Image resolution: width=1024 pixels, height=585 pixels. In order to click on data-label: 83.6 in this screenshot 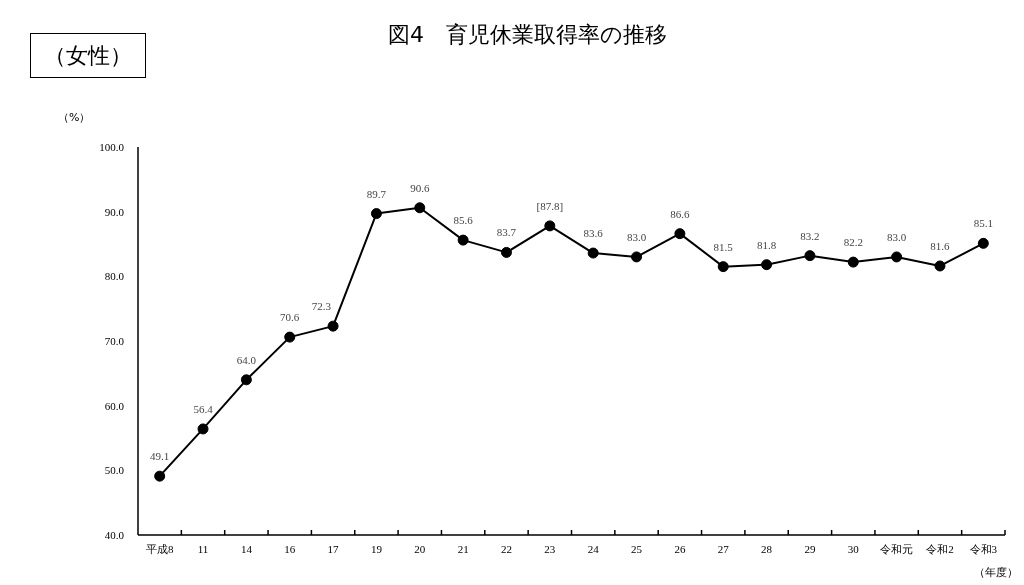, I will do `click(593, 233)`.